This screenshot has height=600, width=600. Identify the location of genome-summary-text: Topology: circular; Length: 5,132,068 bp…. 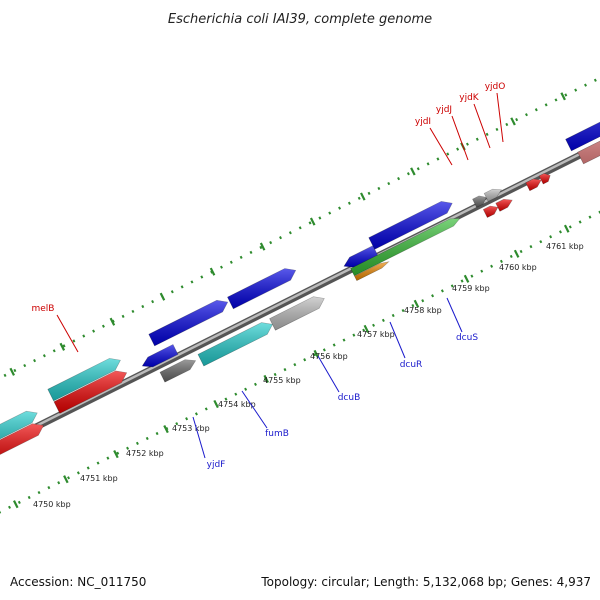
(425, 582).